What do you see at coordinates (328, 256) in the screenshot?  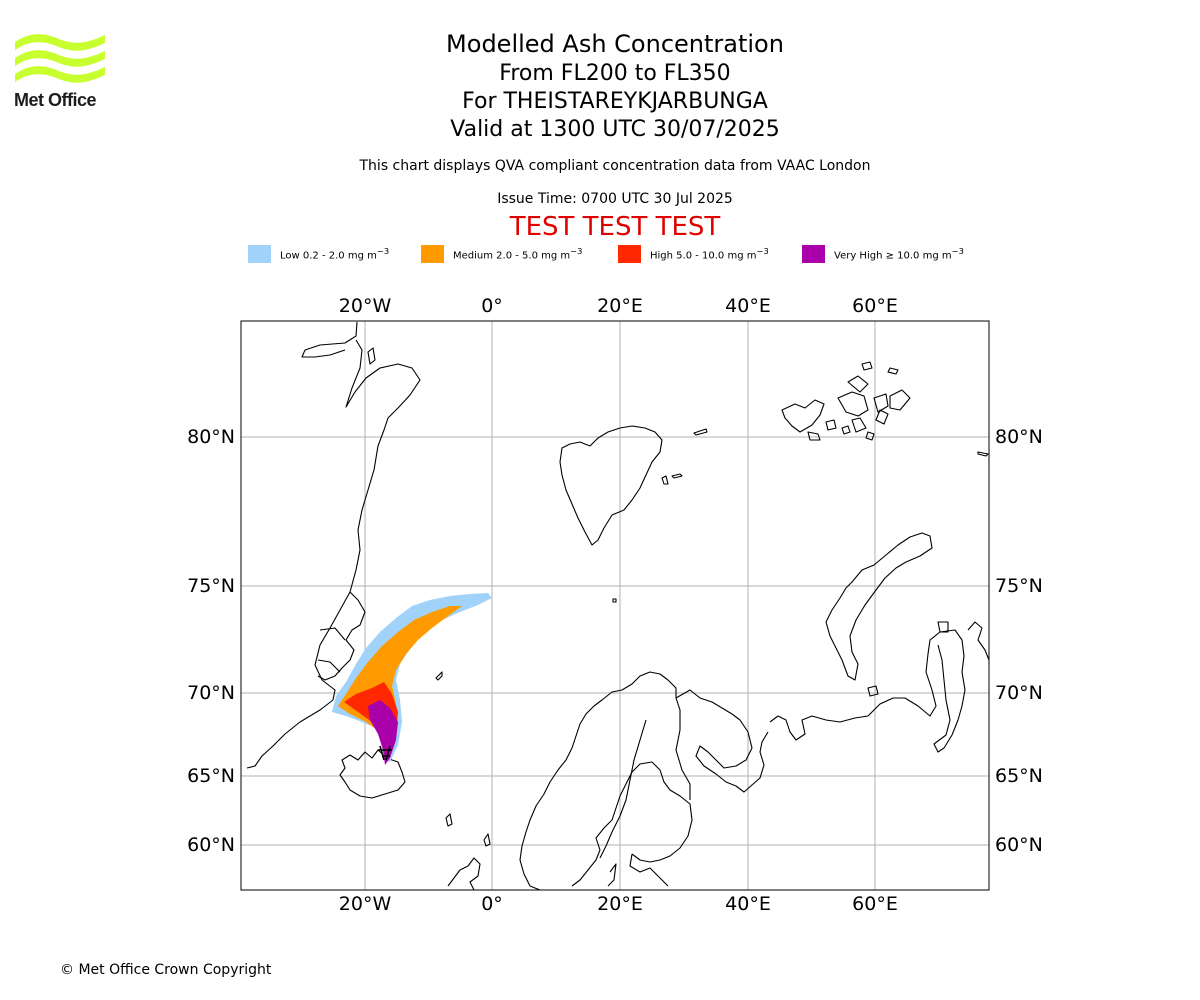 I see `legend-label-low: Low 0.2 - 2.0 mg m` at bounding box center [328, 256].